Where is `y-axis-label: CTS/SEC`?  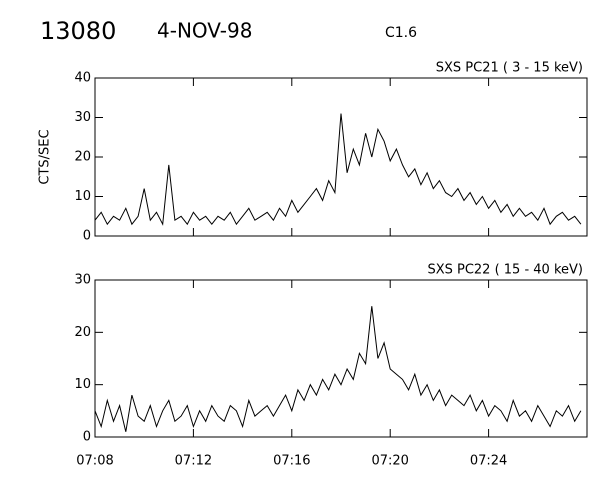
y-axis-label: CTS/SEC is located at coordinates (45, 156).